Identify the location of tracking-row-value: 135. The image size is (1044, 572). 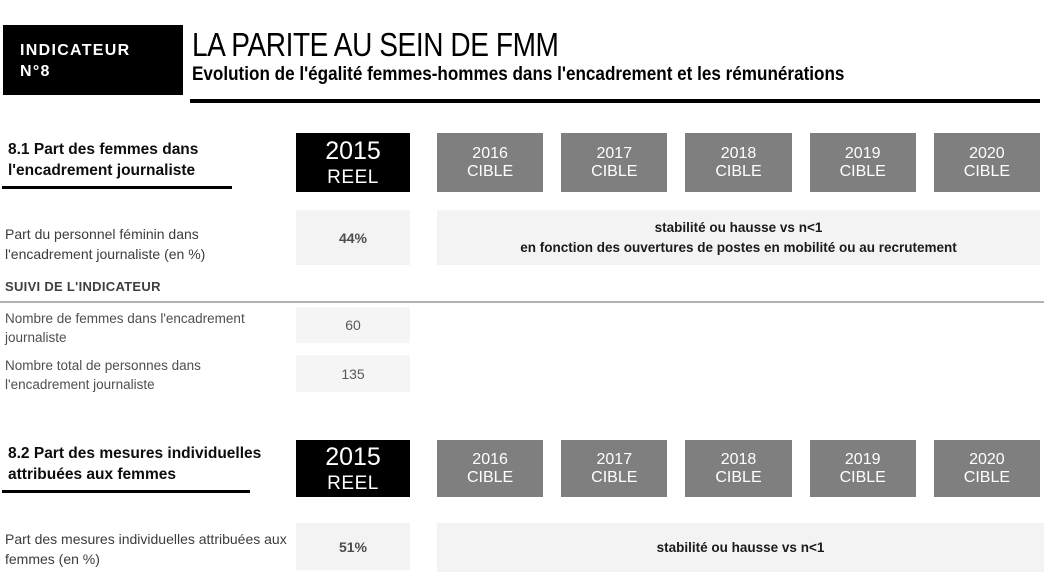
(353, 373).